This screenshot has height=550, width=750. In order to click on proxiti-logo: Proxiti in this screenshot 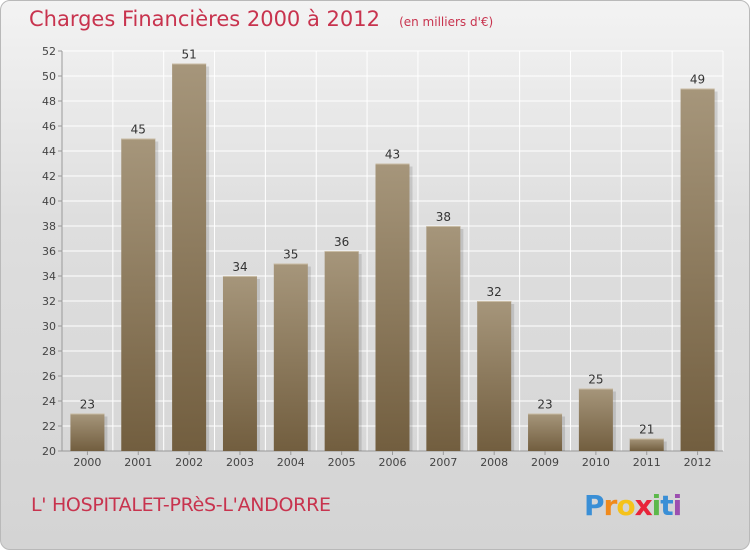, I will do `click(633, 505)`.